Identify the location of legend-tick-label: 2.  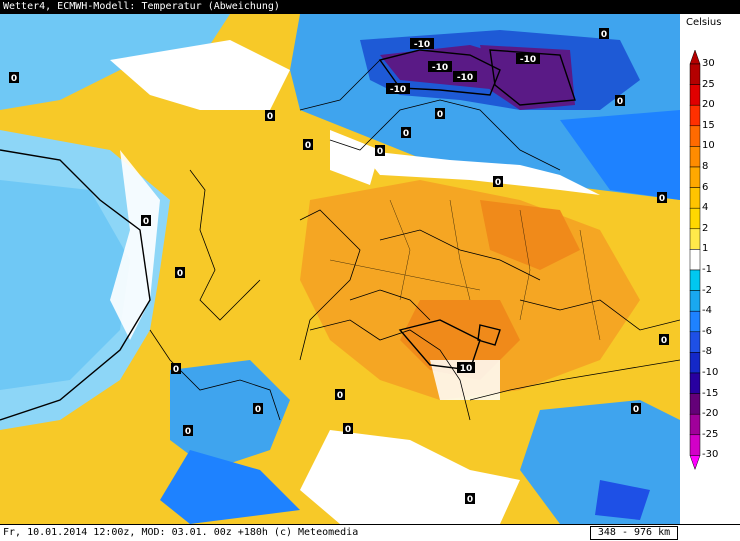
(705, 228).